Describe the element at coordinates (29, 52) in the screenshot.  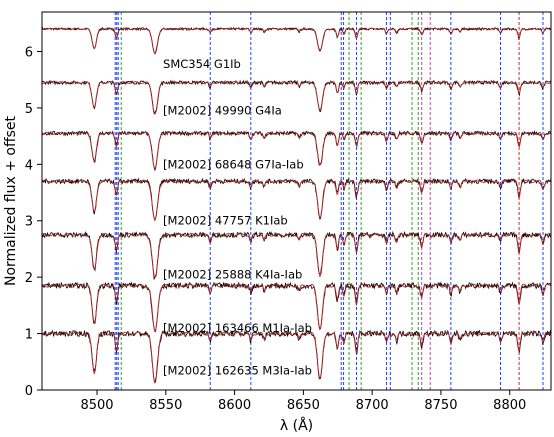
I see `y-tick-label: 6` at that location.